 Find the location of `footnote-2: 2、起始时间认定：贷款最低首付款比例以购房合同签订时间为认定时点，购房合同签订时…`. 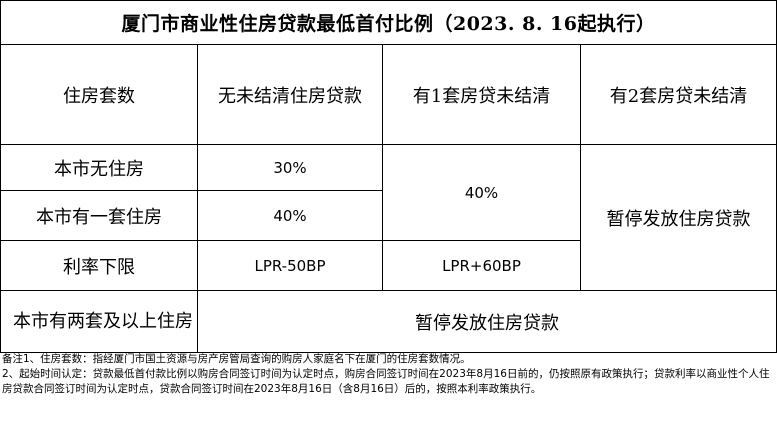

footnote-2: 2、起始时间认定：贷款最低首付款比例以购房合同签订时间为认定时点，购房合同签订时… is located at coordinates (386, 381).